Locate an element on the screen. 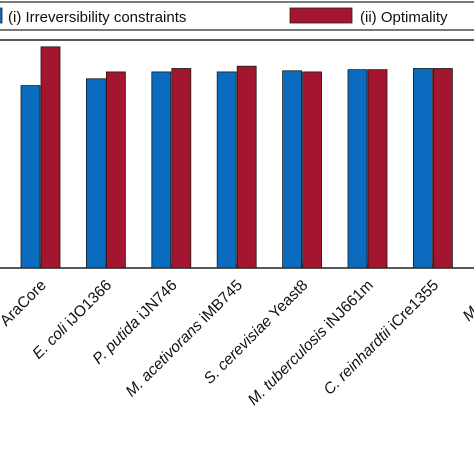  legend-box is located at coordinates (237, 16).